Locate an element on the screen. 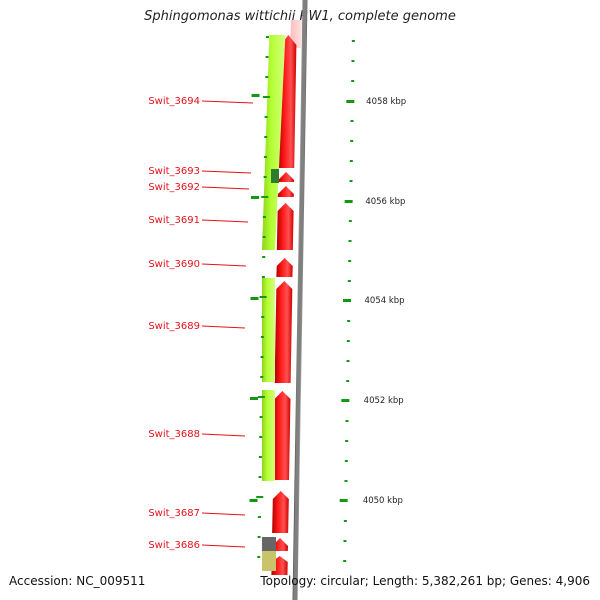  gene-label: Swit_3693 is located at coordinates (174, 171).